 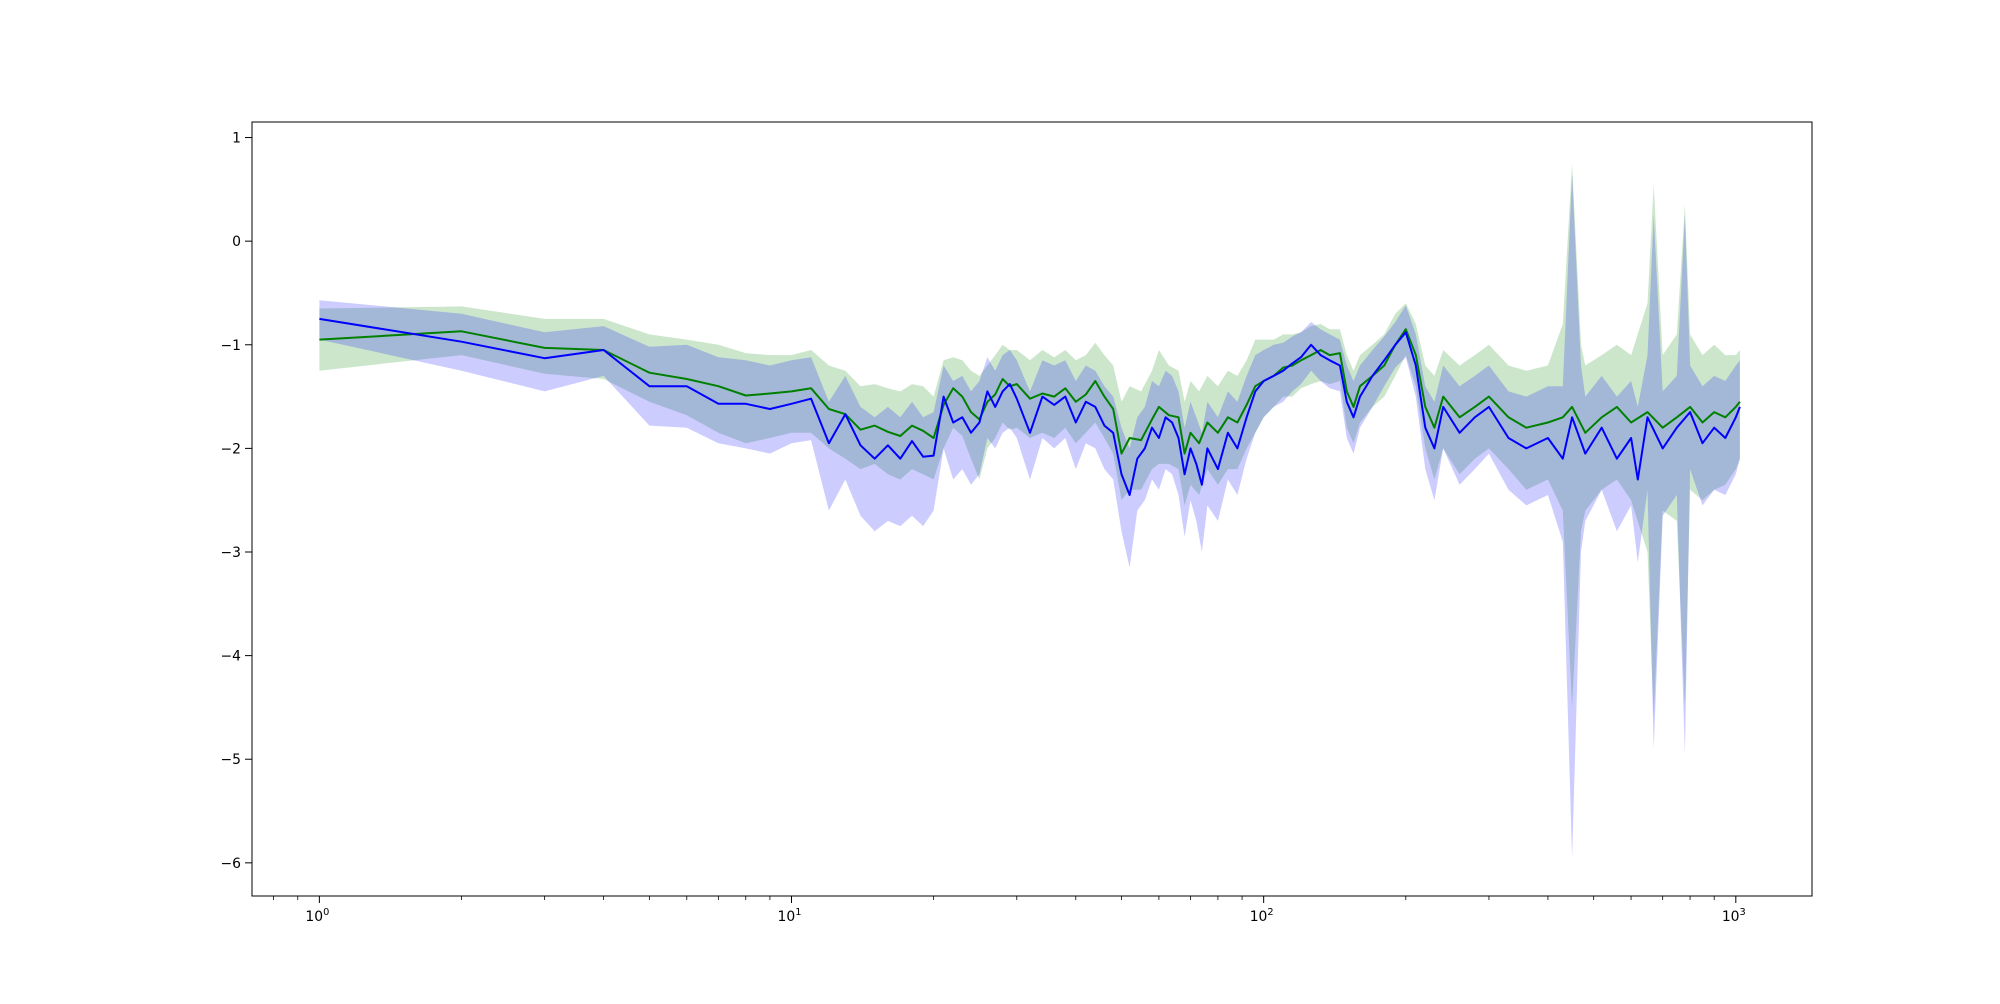 What do you see at coordinates (231, 346) in the screenshot?
I see `y-tick-label: −1` at bounding box center [231, 346].